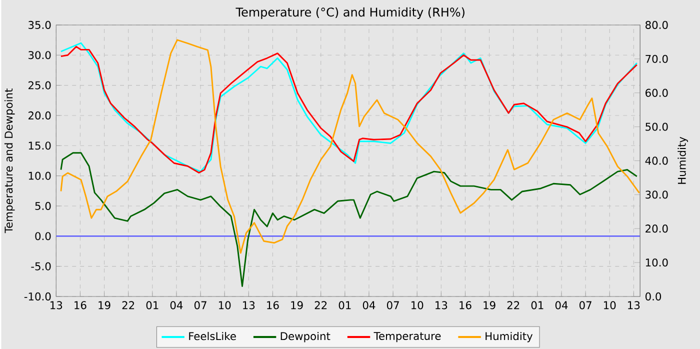  What do you see at coordinates (407, 337) in the screenshot?
I see `legend-label: Temperature` at bounding box center [407, 337].